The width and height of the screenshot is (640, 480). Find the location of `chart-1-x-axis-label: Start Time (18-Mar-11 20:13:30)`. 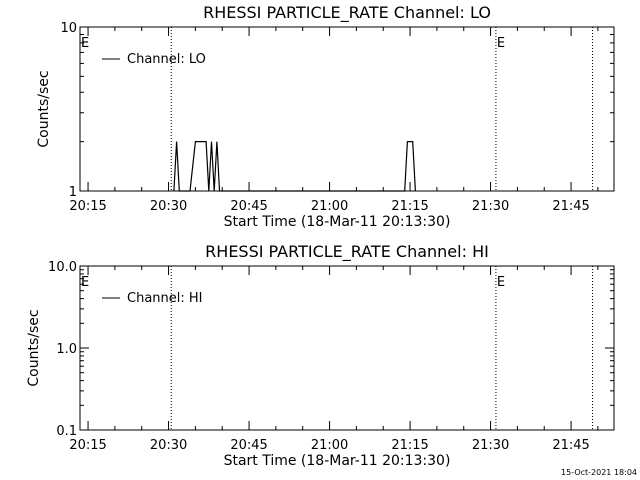

chart-1-x-axis-label: Start Time (18-Mar-11 20:13:30) is located at coordinates (337, 222).